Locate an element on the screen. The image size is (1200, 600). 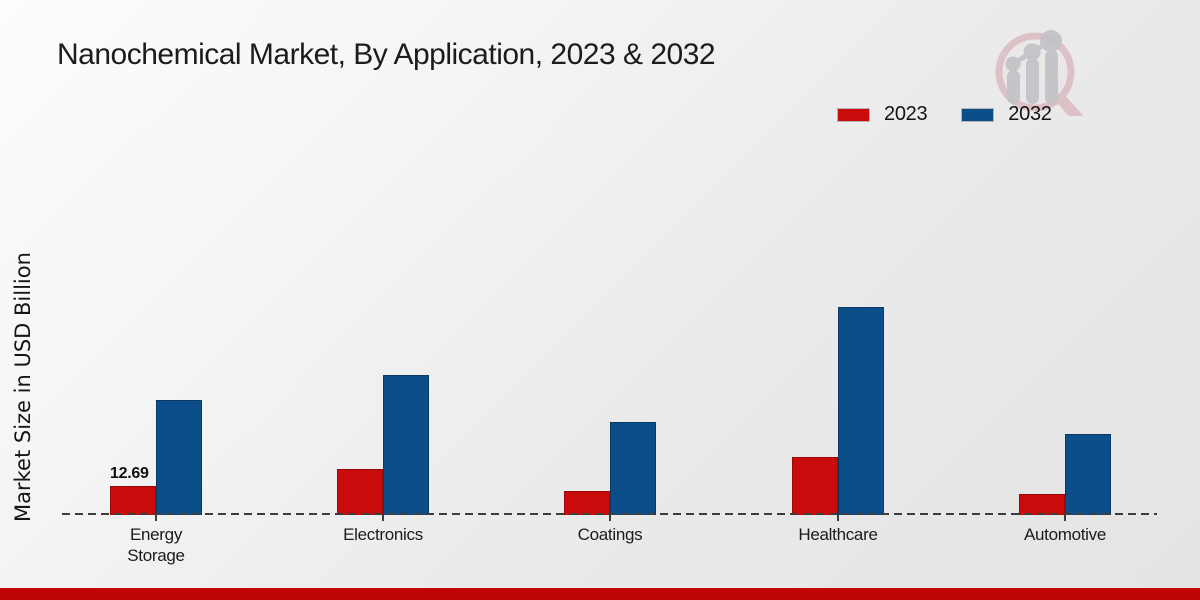
legend-label-2032: 2032 is located at coordinates (1030, 114).